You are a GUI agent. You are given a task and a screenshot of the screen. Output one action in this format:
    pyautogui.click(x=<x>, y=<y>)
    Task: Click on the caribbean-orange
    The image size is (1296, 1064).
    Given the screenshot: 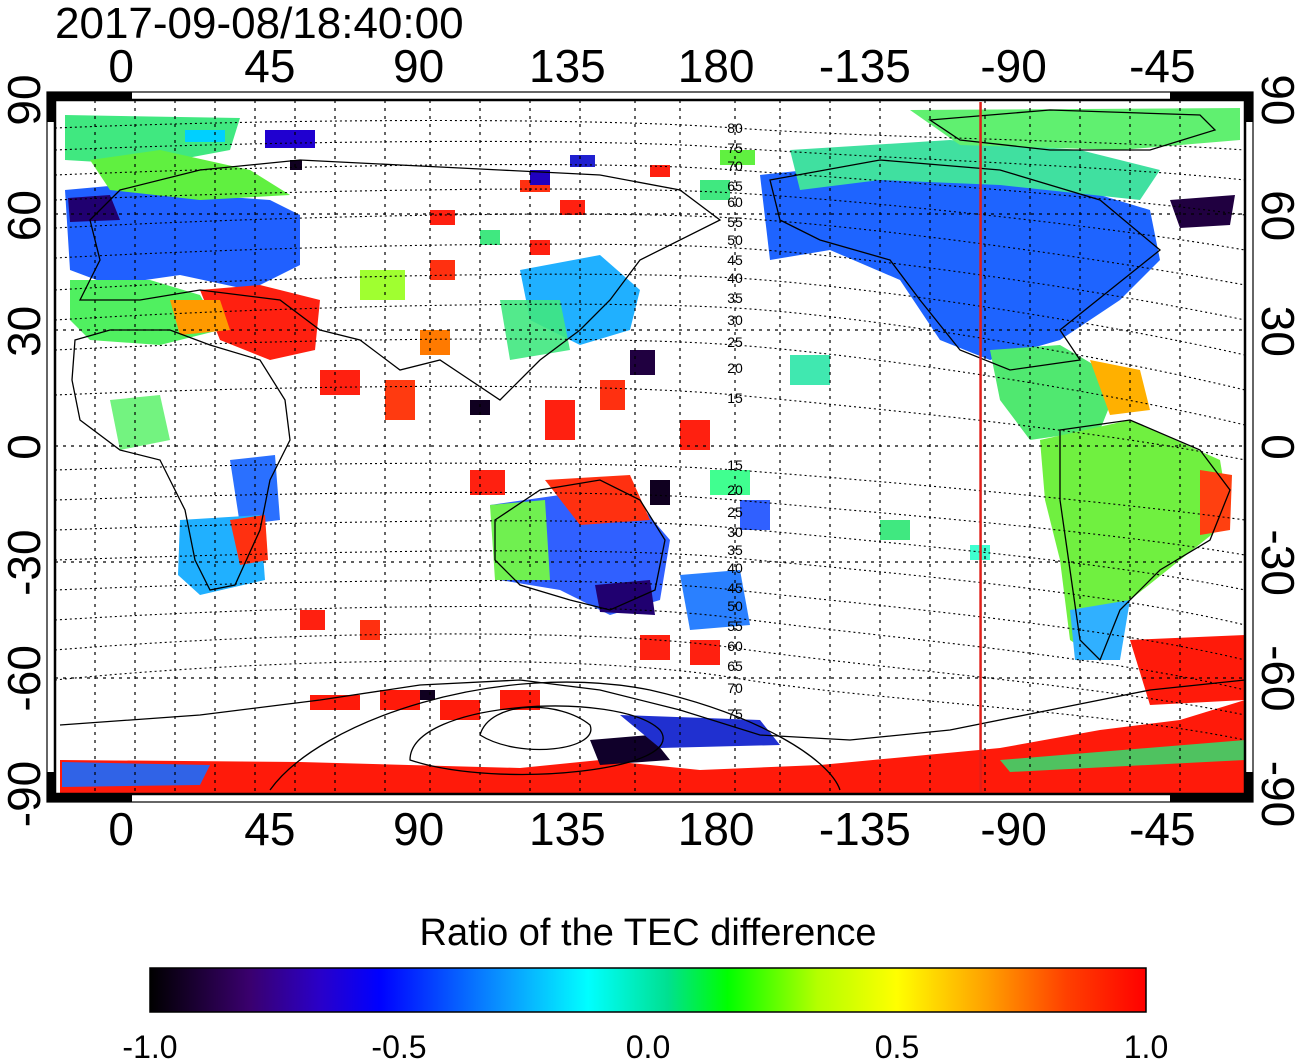 What is the action you would take?
    pyautogui.click(x=1120, y=387)
    